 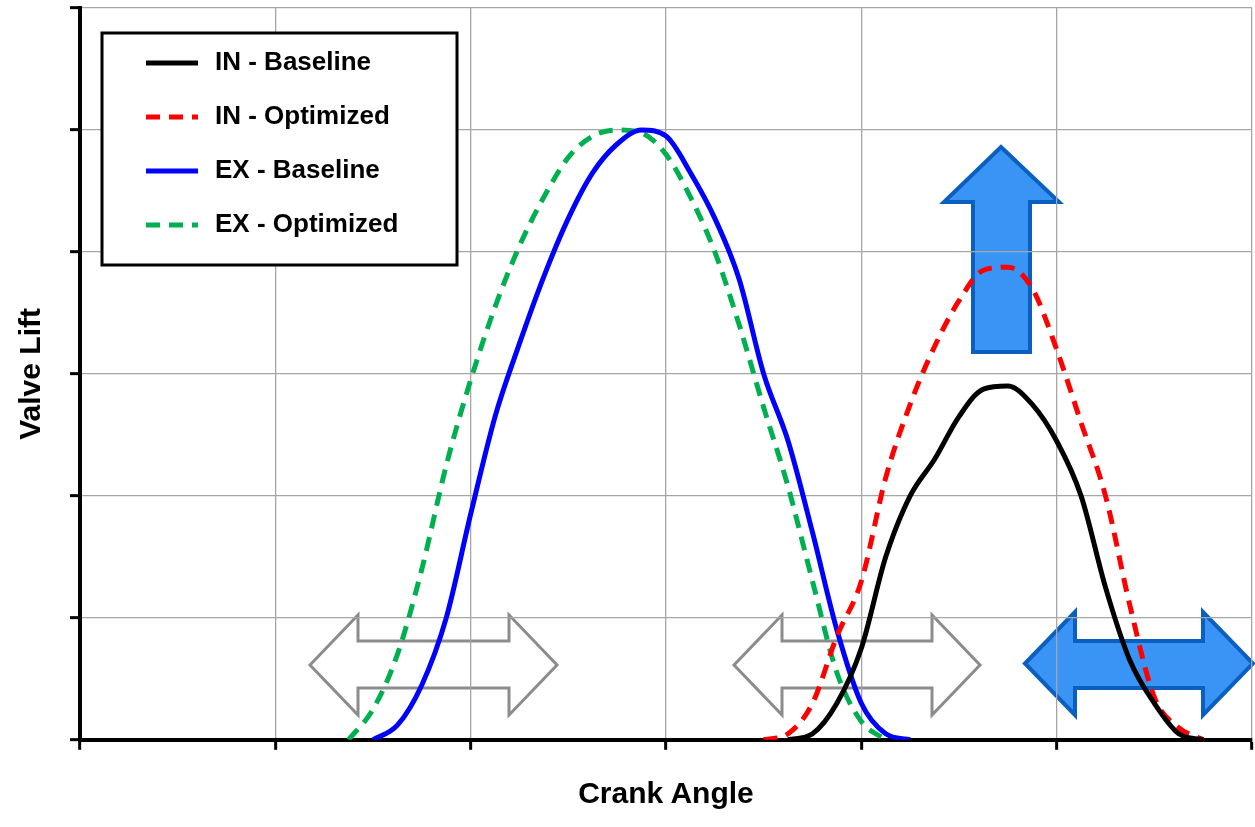 I want to click on y-axis-title: Valve Lift, so click(x=30, y=374).